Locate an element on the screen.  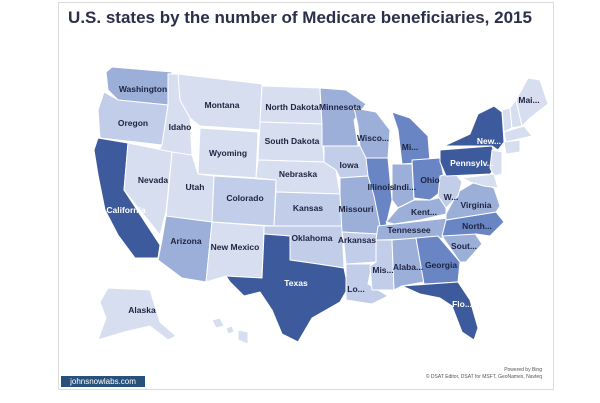
attribution-powered-by: Powered by Bing is located at coordinates (523, 370).